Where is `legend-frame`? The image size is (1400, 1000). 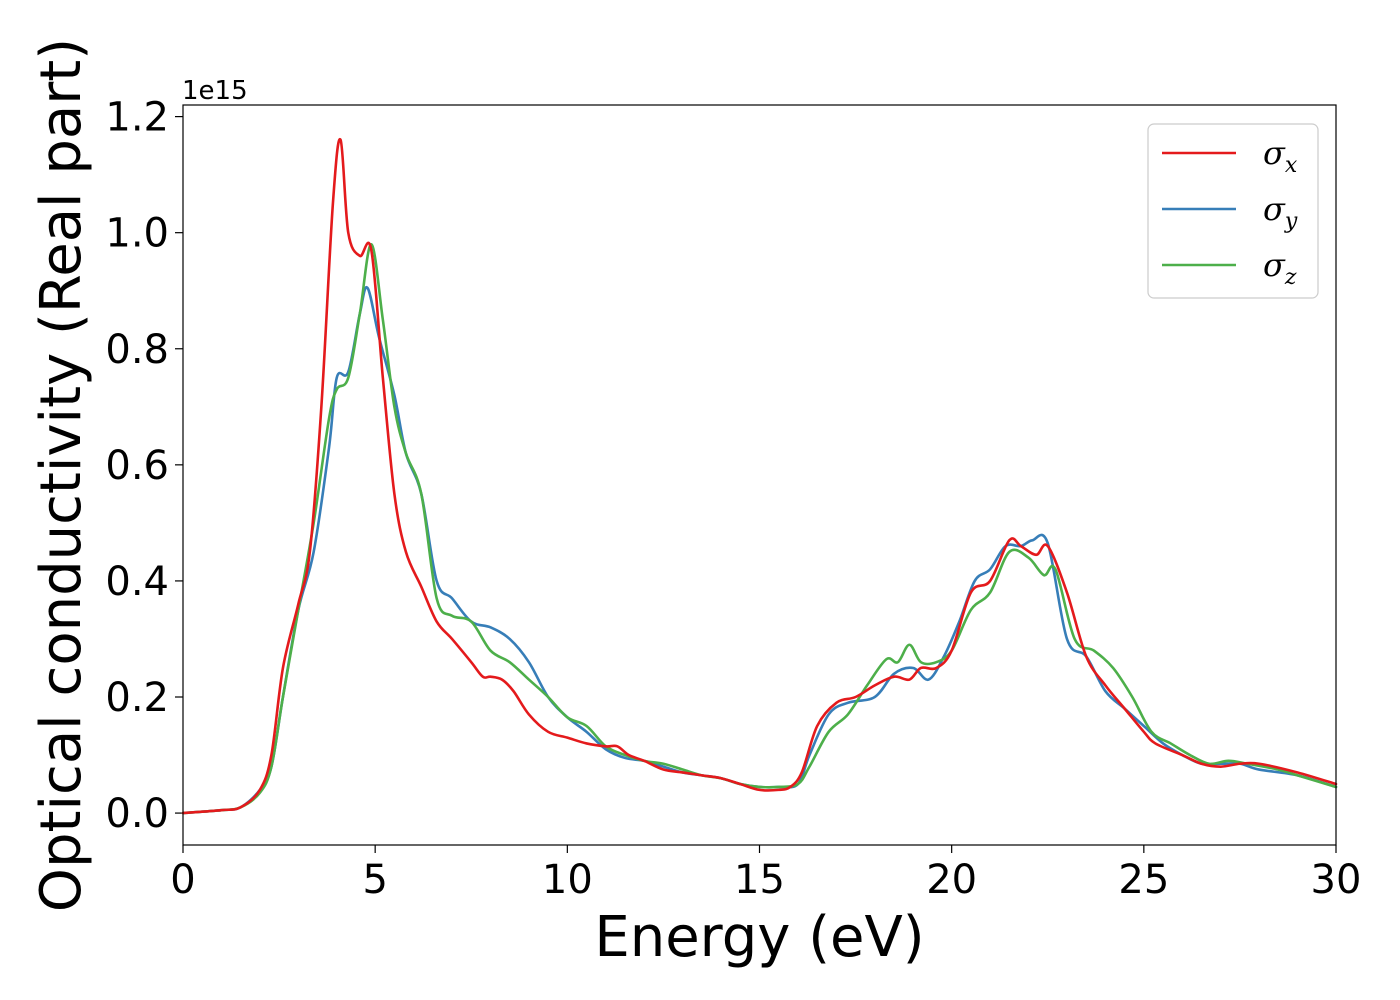 legend-frame is located at coordinates (1233, 211).